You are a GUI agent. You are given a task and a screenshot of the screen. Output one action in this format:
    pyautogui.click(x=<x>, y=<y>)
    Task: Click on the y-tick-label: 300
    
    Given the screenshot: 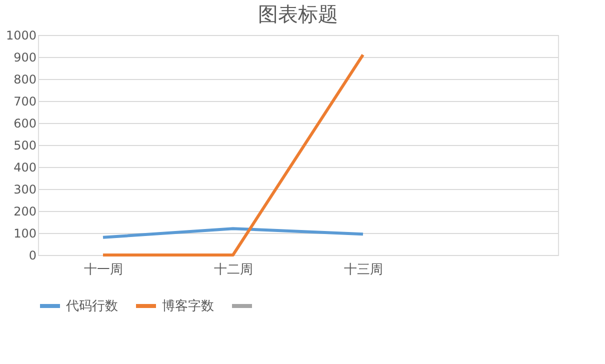 What is the action you would take?
    pyautogui.click(x=25, y=189)
    